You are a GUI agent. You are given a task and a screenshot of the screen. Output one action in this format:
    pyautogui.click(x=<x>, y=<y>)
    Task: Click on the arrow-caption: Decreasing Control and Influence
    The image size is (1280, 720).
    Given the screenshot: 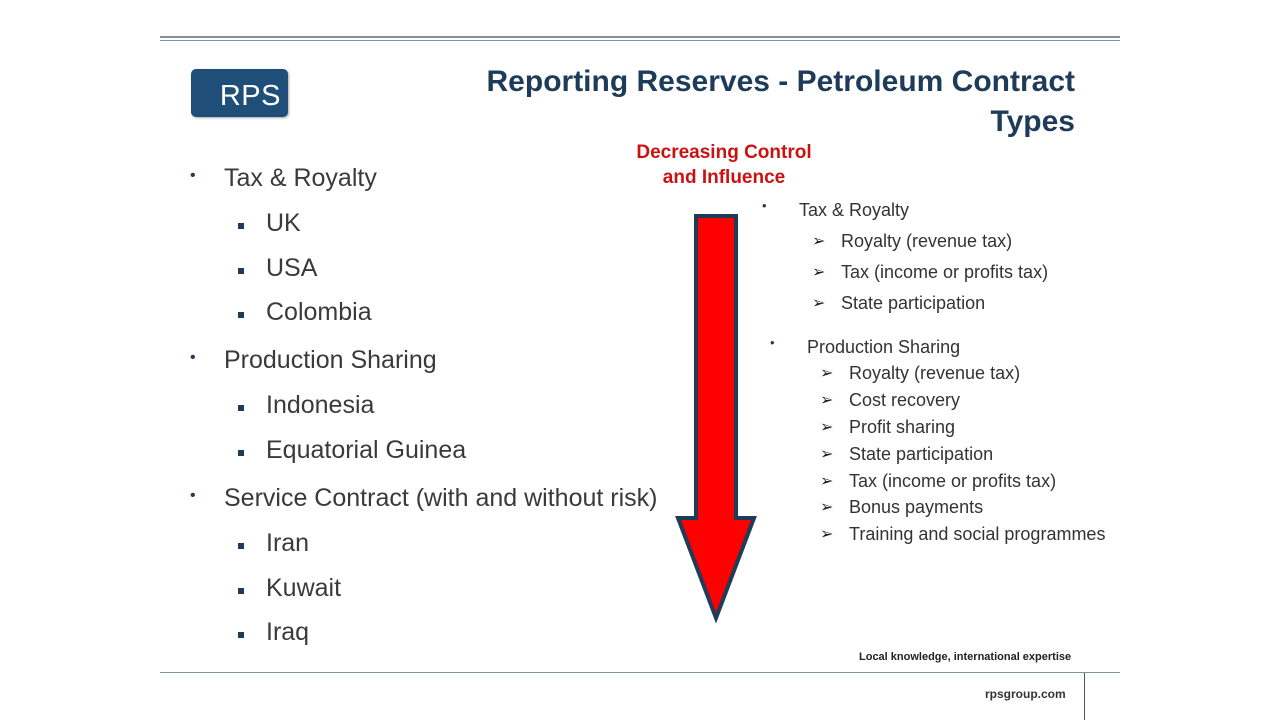 What is the action you would take?
    pyautogui.click(x=724, y=165)
    